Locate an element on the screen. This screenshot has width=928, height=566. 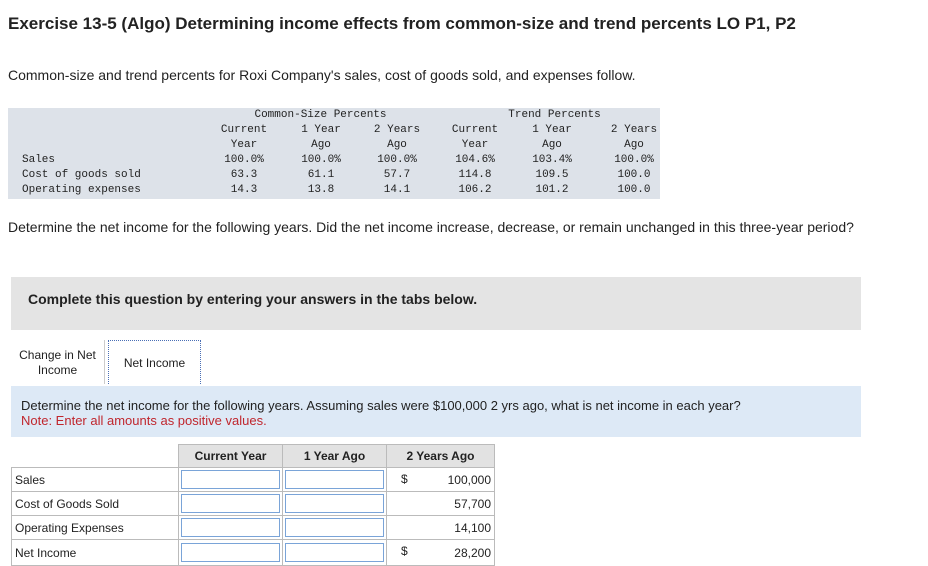
header-cell is located at coordinates (95, 456).